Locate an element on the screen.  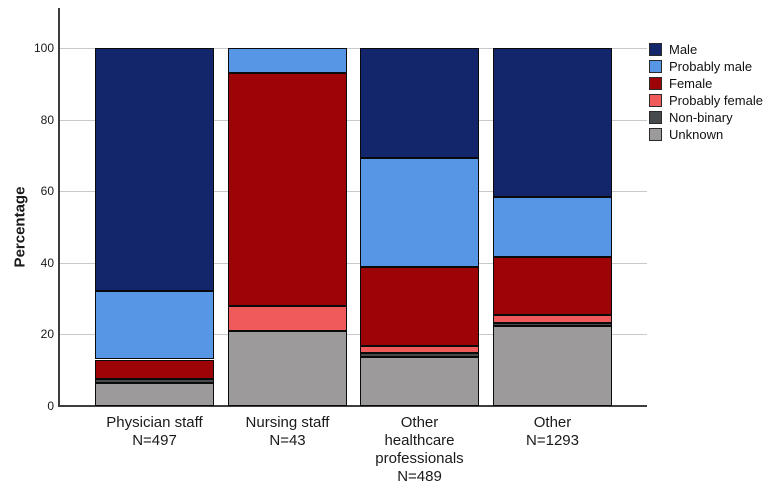
legend-label: Probably male is located at coordinates (711, 66).